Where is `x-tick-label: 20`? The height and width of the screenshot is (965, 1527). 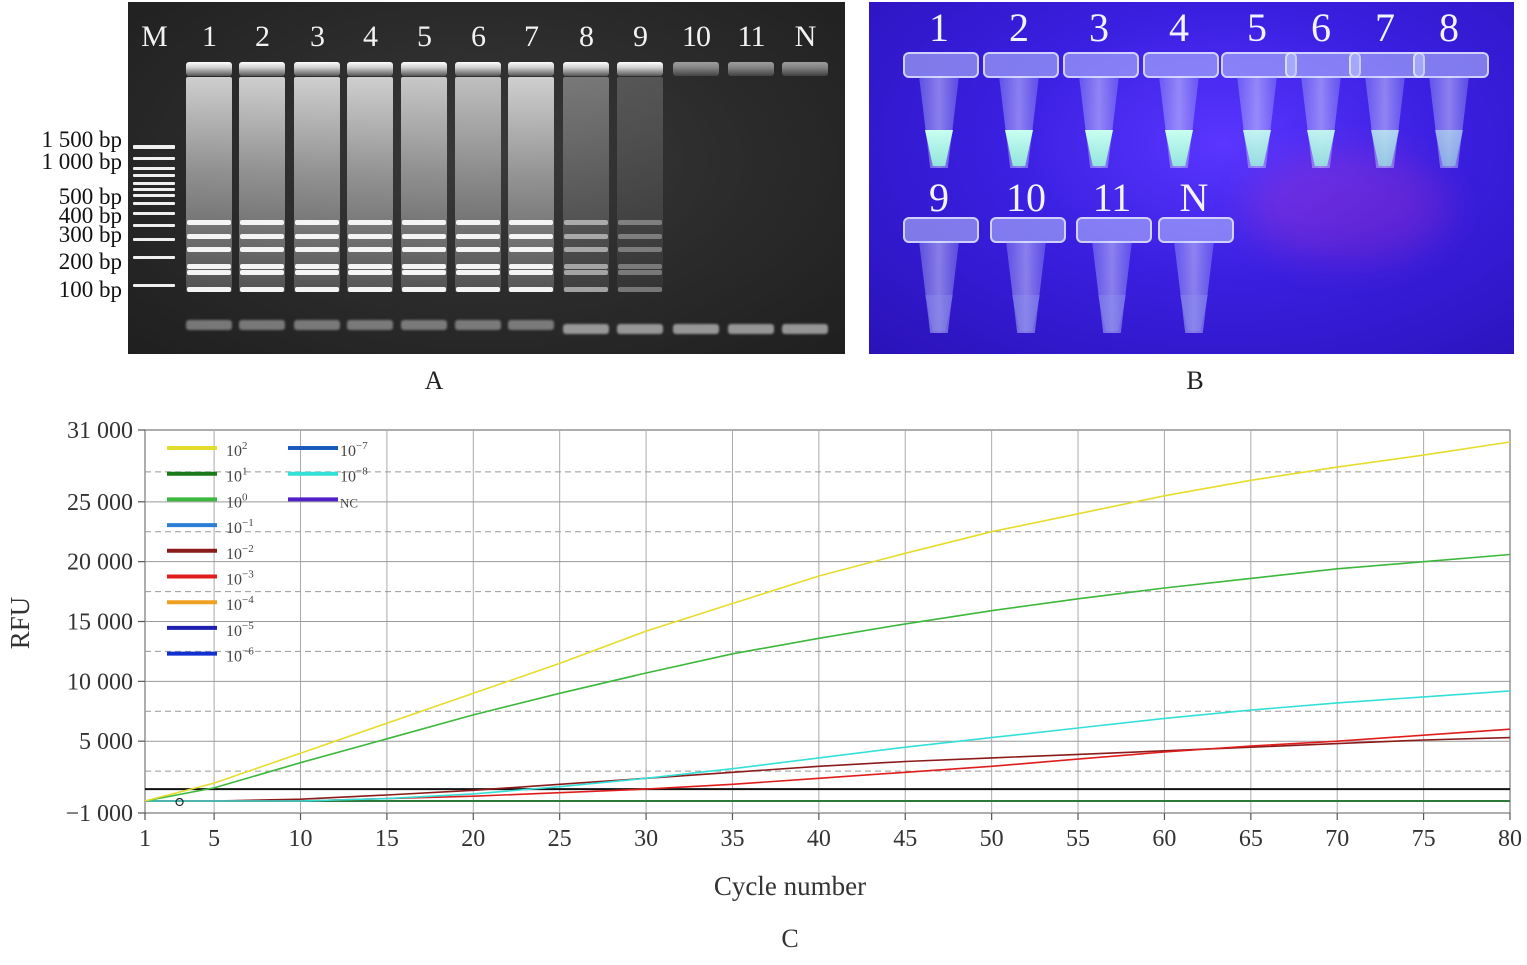 x-tick-label: 20 is located at coordinates (473, 839).